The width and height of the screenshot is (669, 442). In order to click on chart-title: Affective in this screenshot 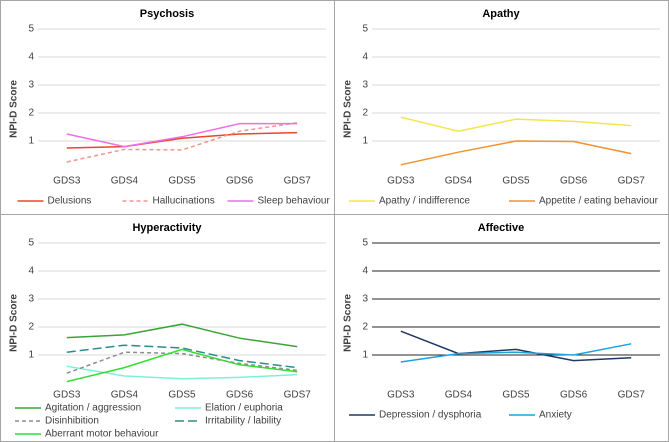, I will do `click(501, 228)`.